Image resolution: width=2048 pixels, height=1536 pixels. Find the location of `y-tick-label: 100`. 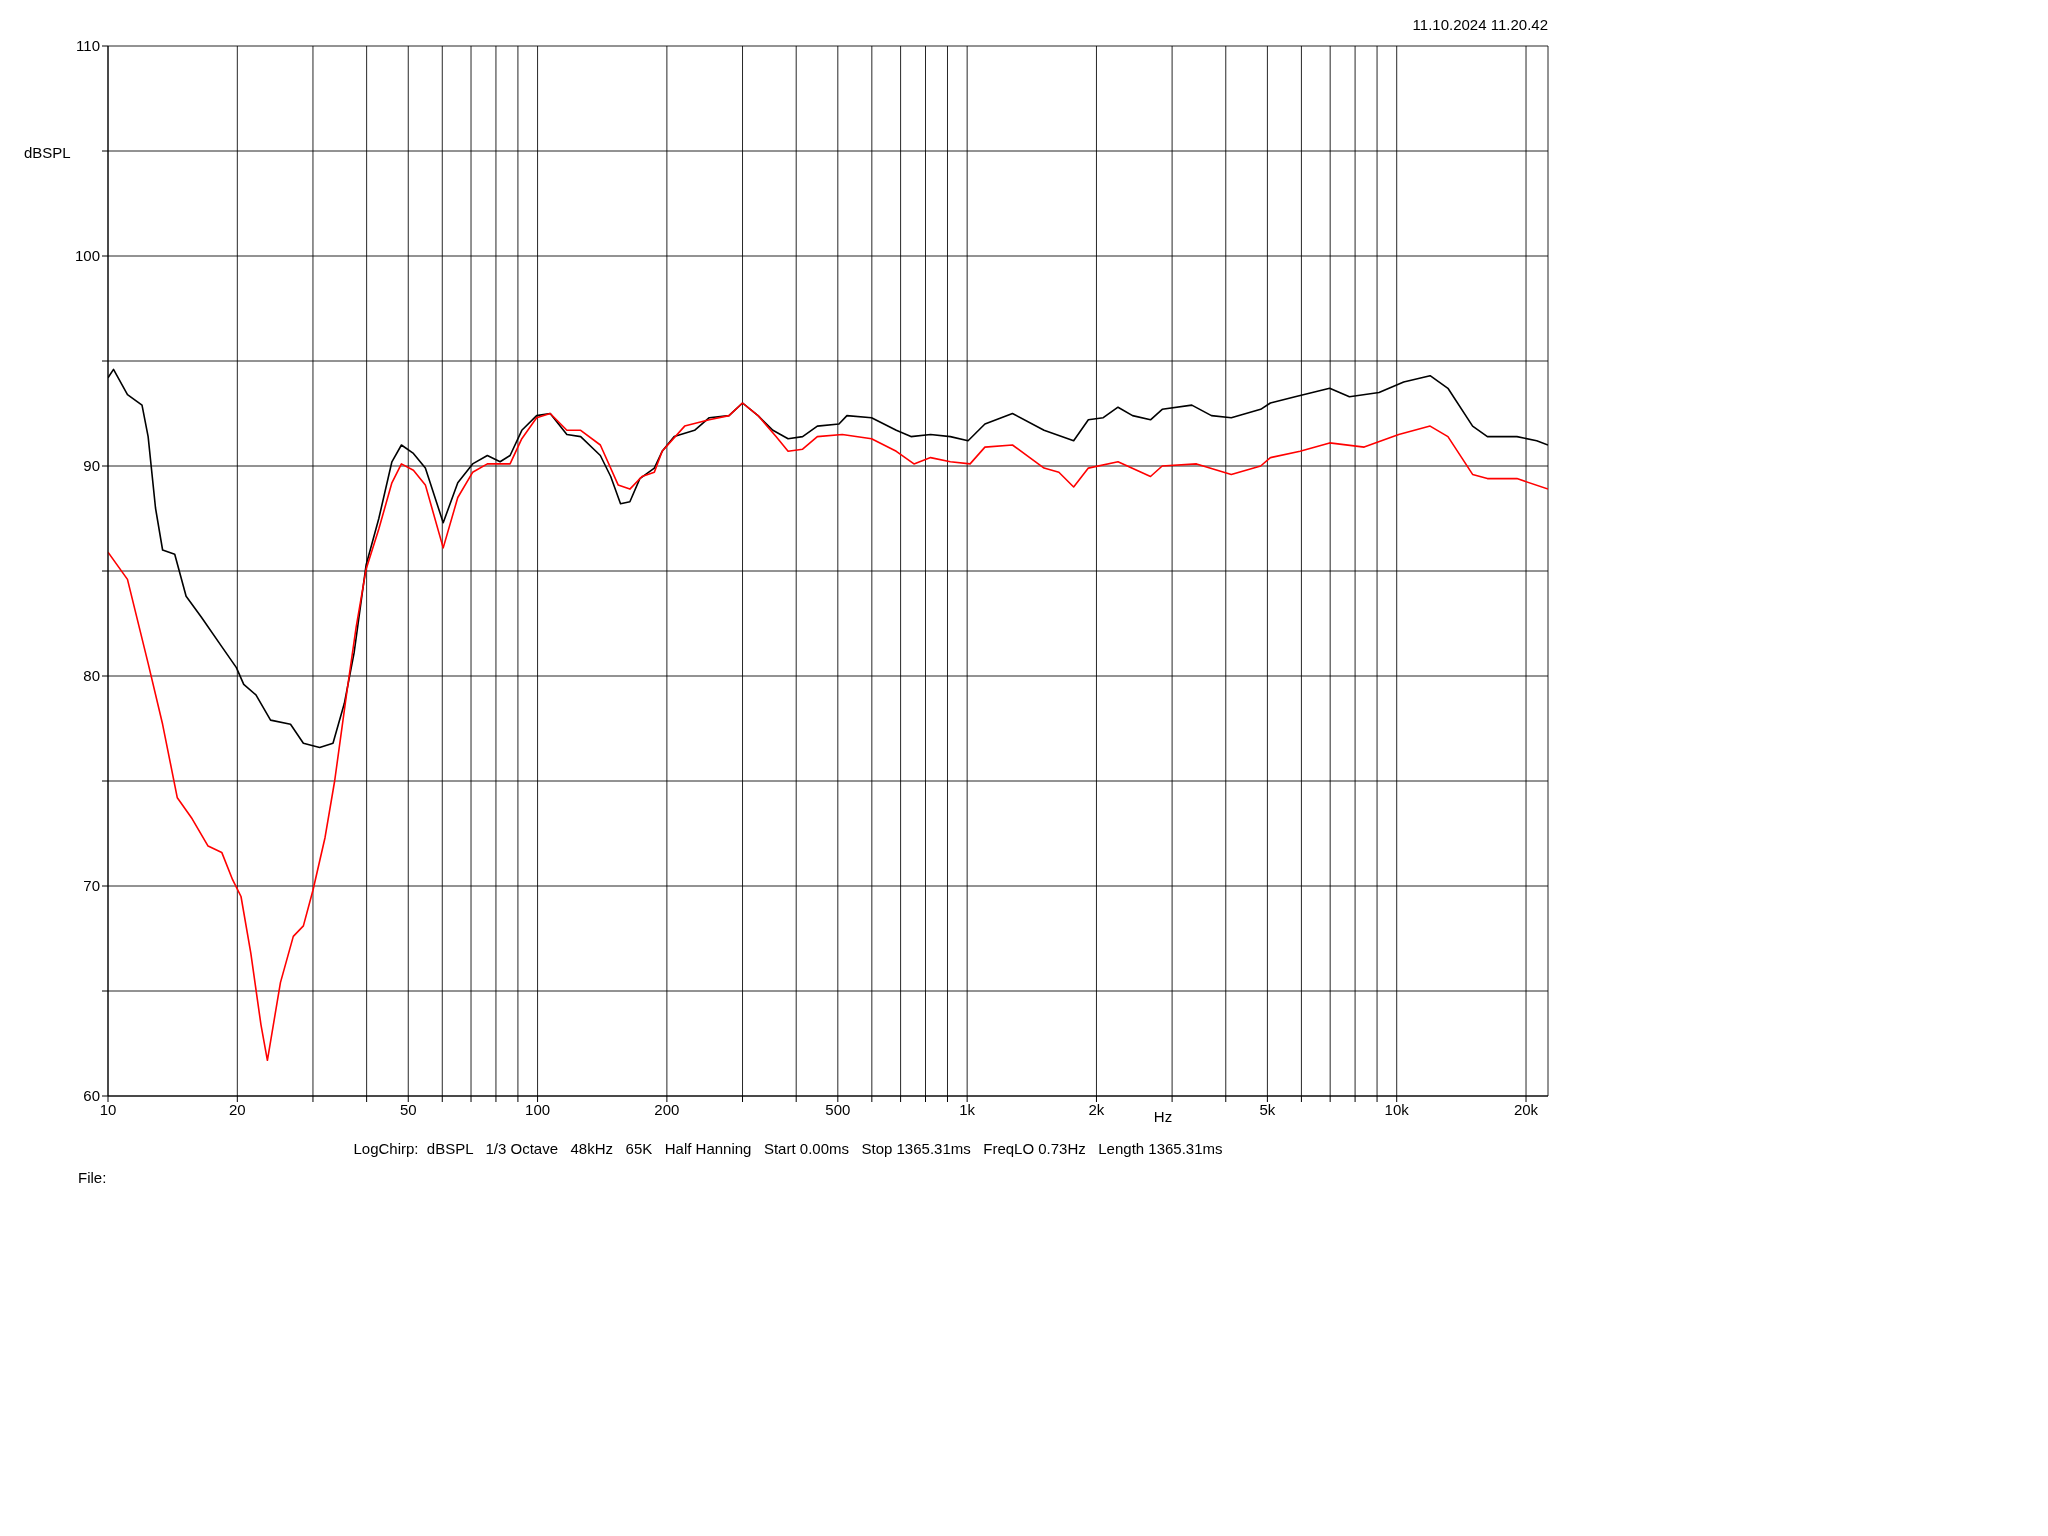

y-tick-label: 100 is located at coordinates (87, 256).